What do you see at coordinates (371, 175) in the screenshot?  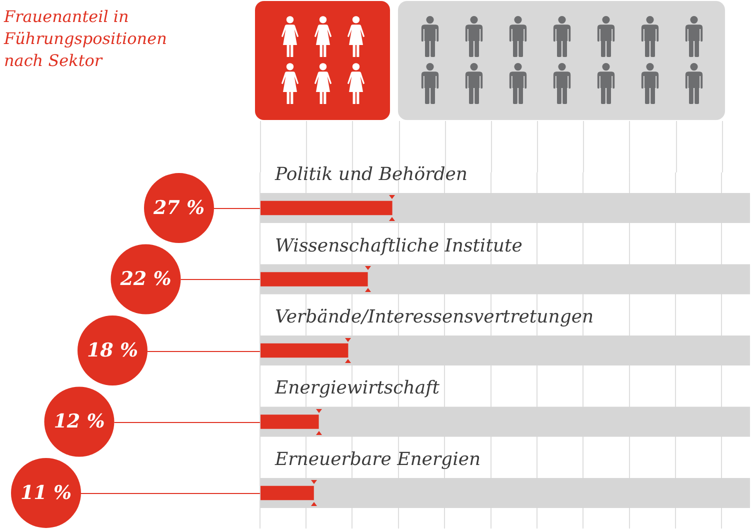 I see `y-tick-label: Politik und Behörden` at bounding box center [371, 175].